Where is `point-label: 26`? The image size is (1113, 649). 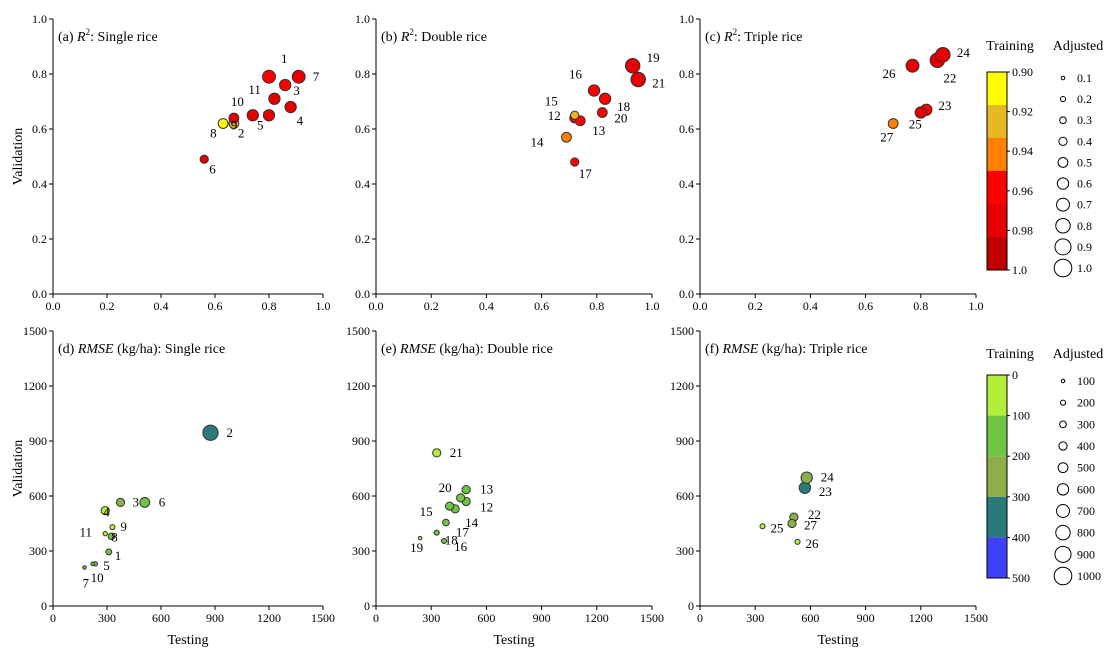 point-label: 26 is located at coordinates (890, 73).